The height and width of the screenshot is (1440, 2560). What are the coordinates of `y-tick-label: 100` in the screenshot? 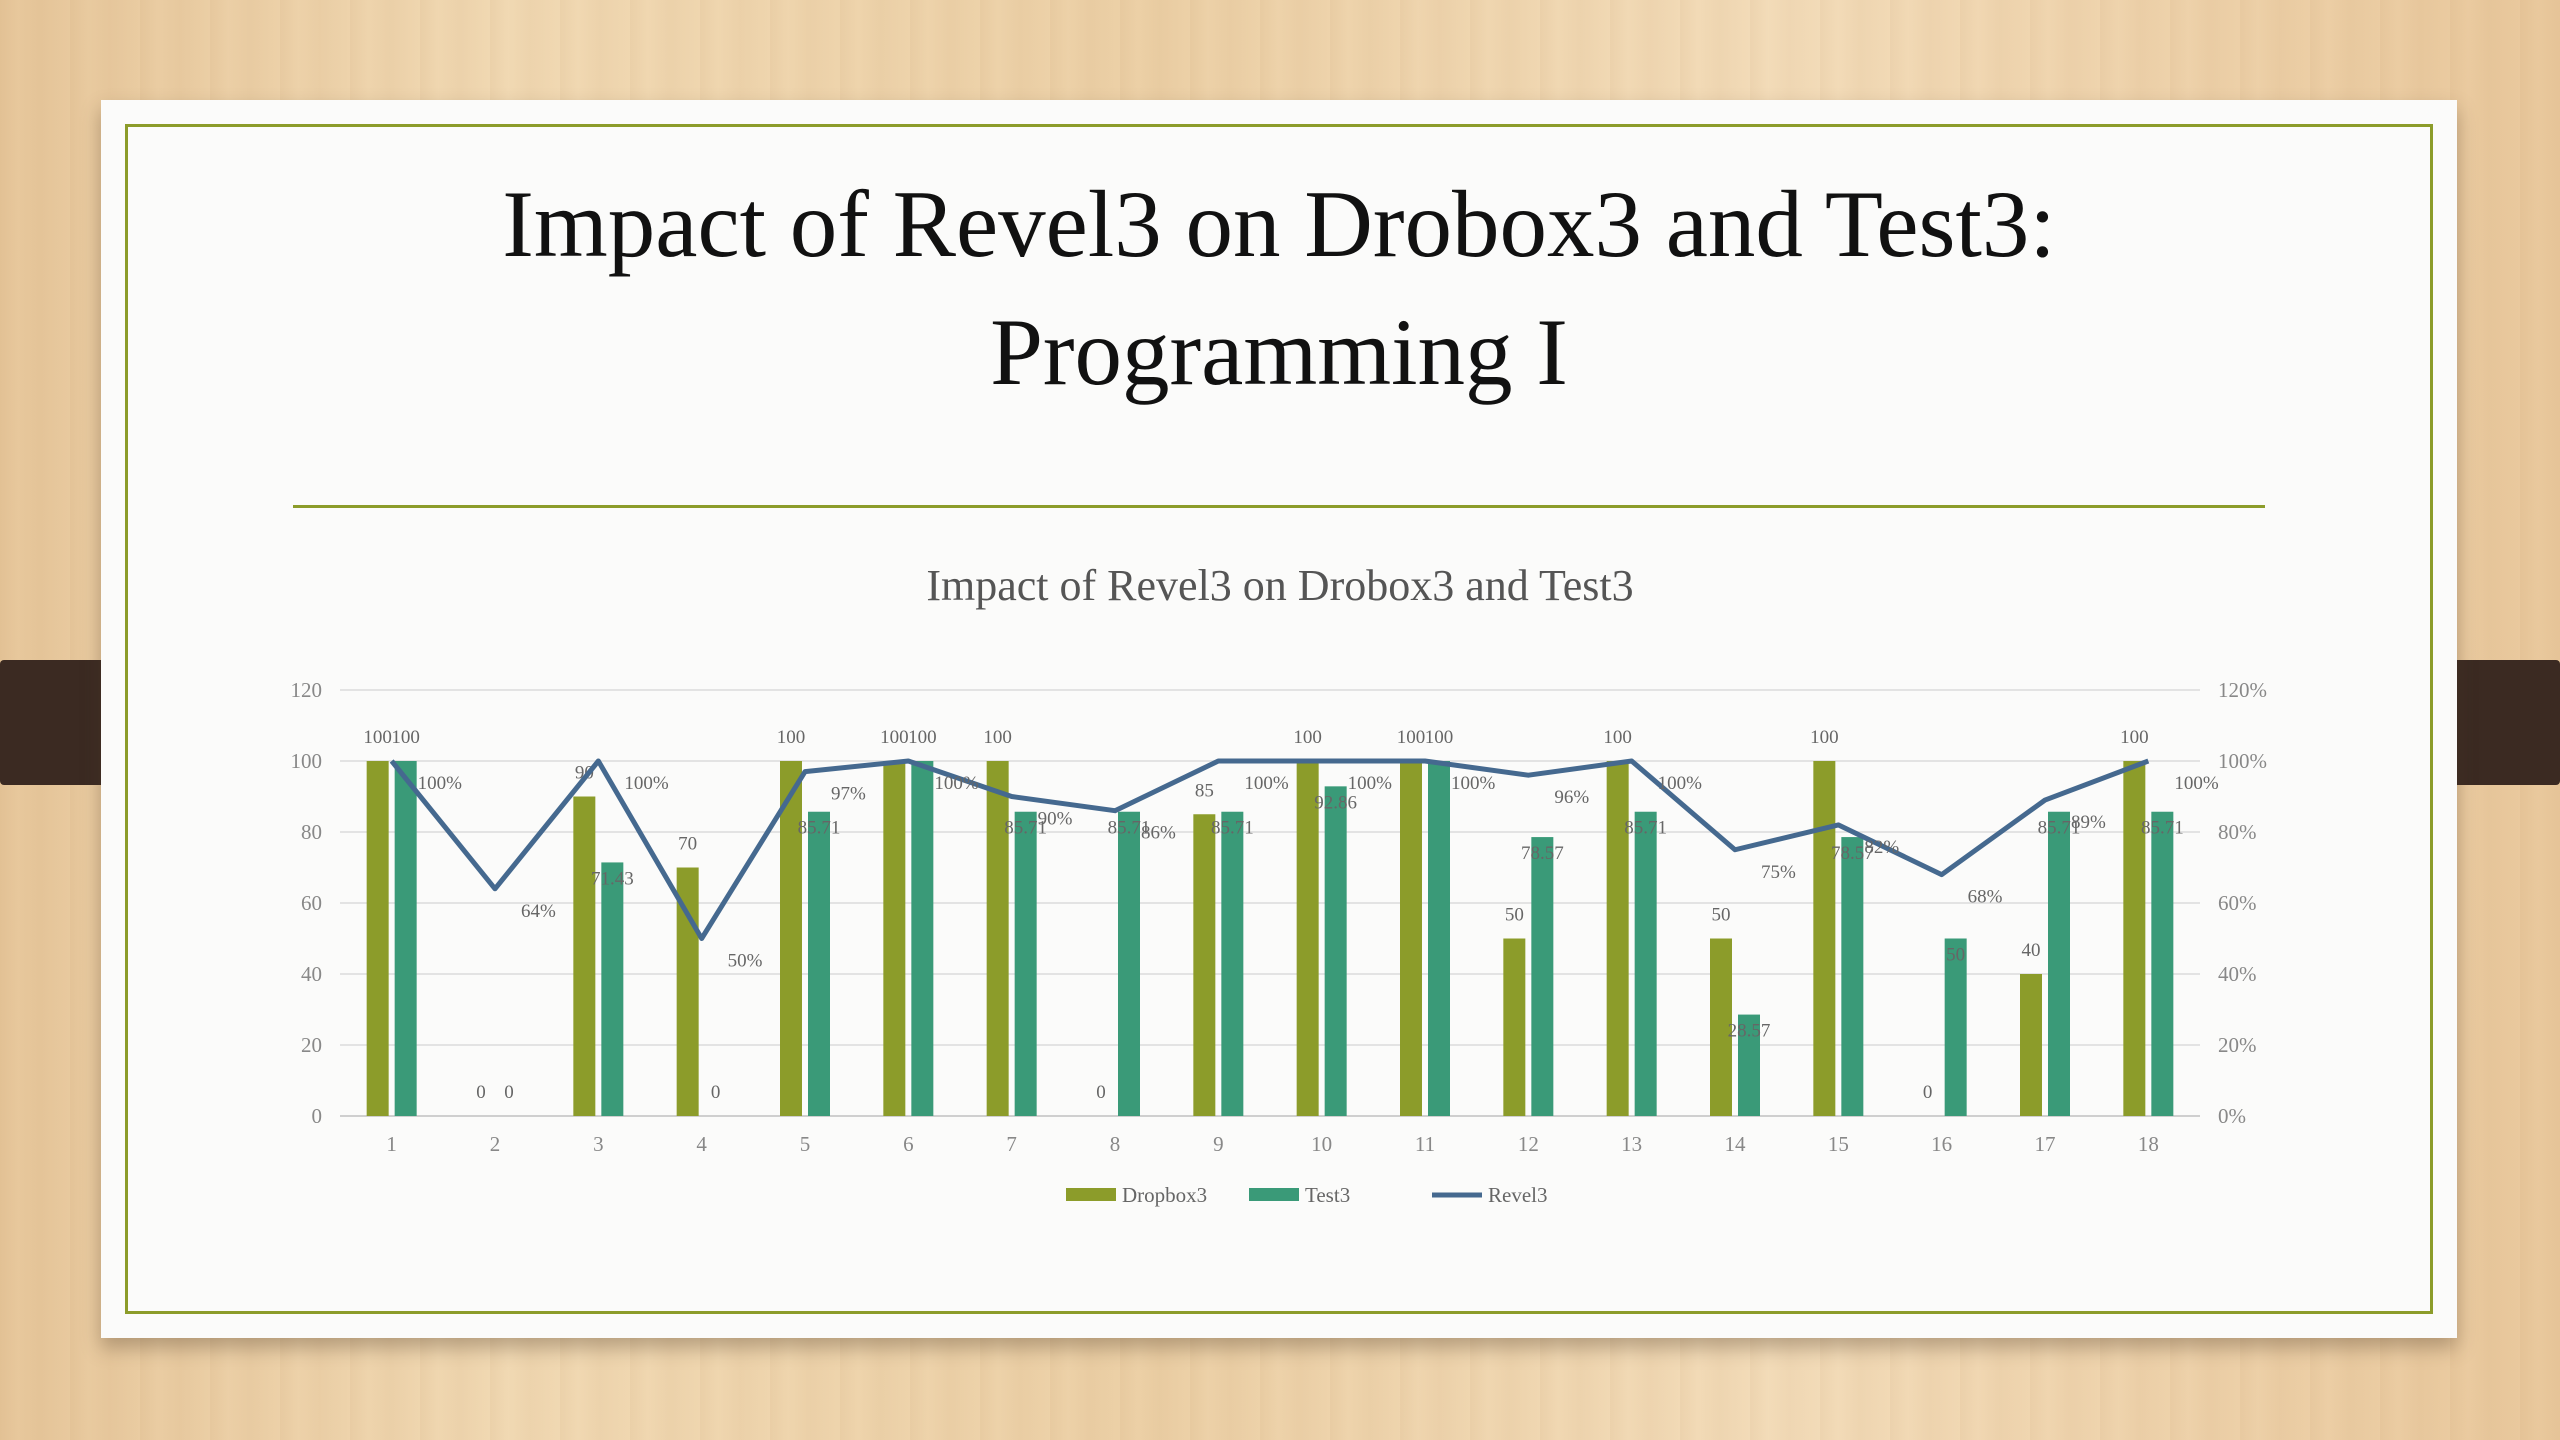 It's located at (307, 761).